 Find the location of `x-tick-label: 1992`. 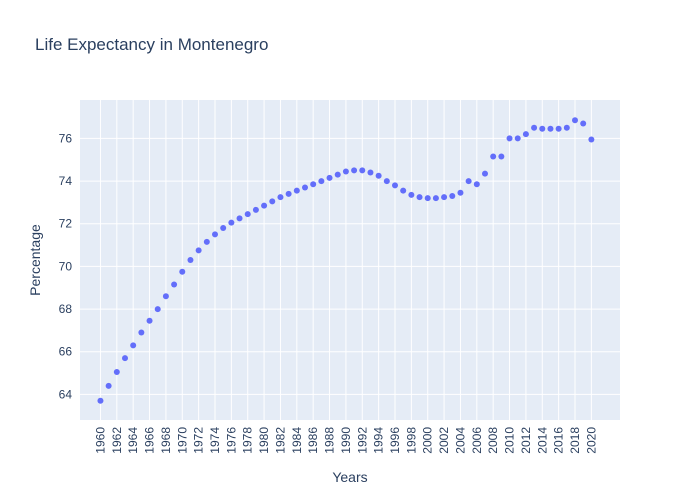

x-tick-label: 1992 is located at coordinates (362, 440).